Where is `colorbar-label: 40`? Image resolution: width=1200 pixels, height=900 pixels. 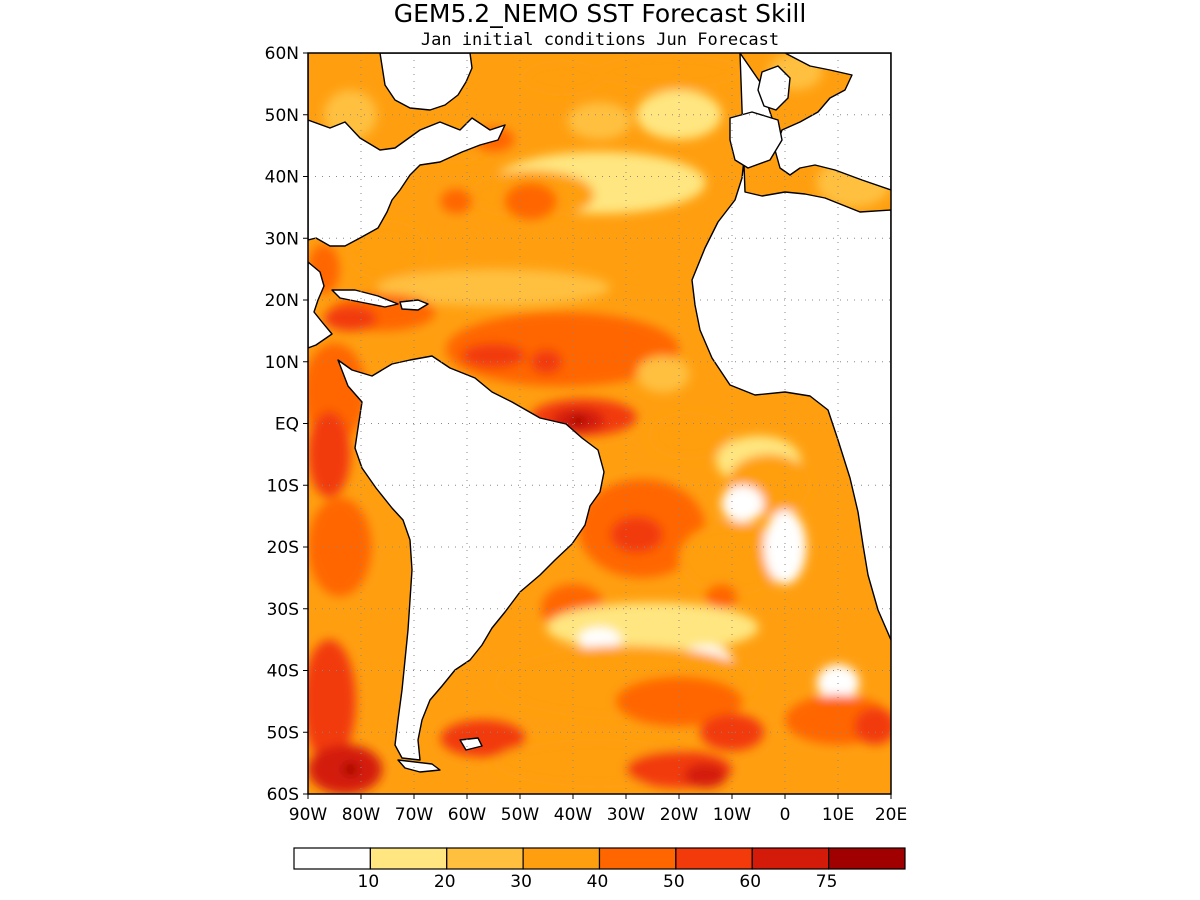 colorbar-label: 40 is located at coordinates (598, 882).